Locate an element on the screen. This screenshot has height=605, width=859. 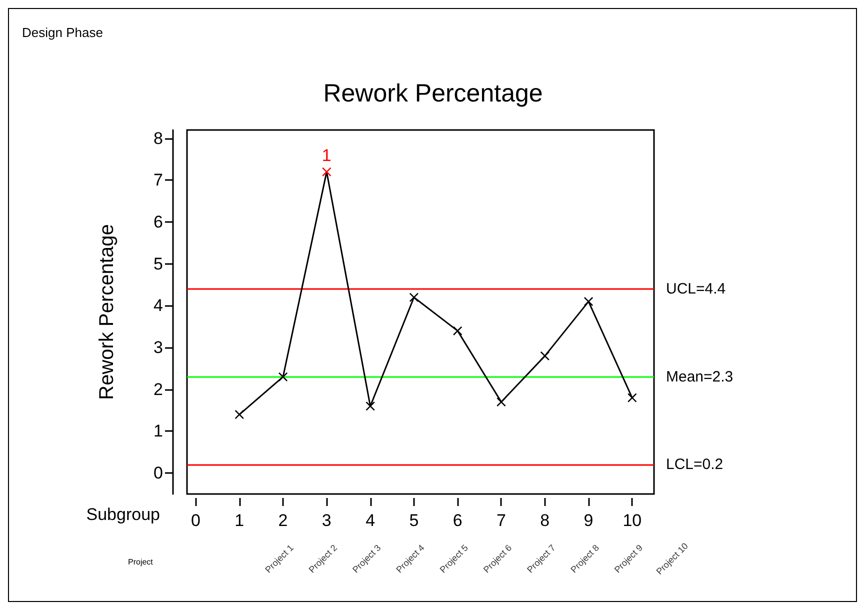
y-tick-label: 6 is located at coordinates (158, 222).